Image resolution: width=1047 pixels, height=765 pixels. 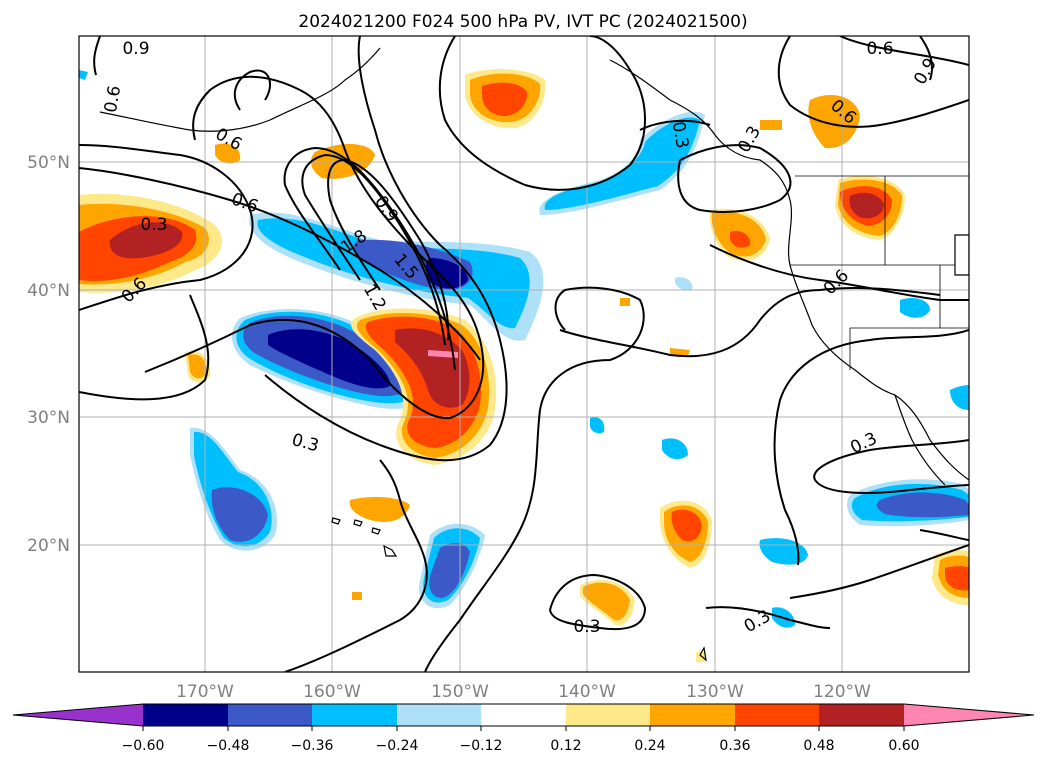 I want to click on lon-label-160w: 160°W, so click(x=332, y=692).